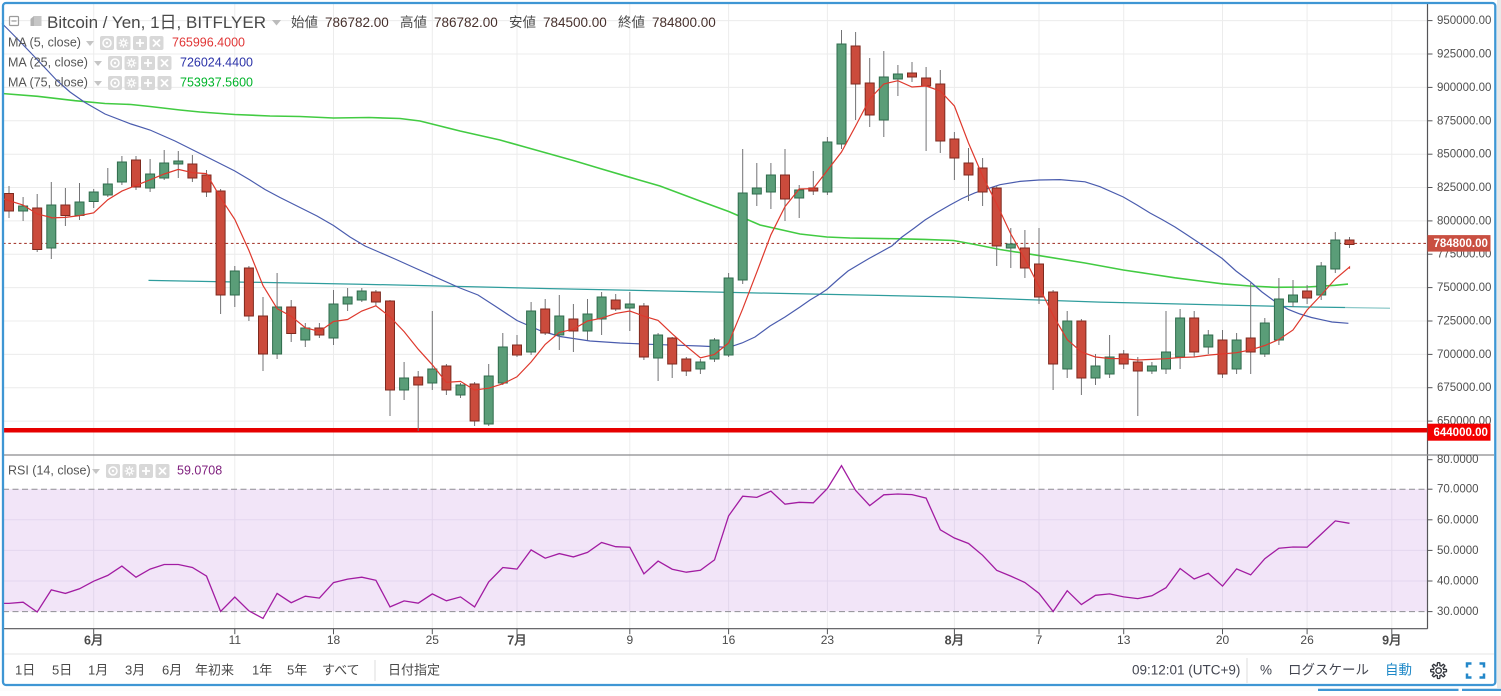  I want to click on svg-text: 18, so click(334, 640).